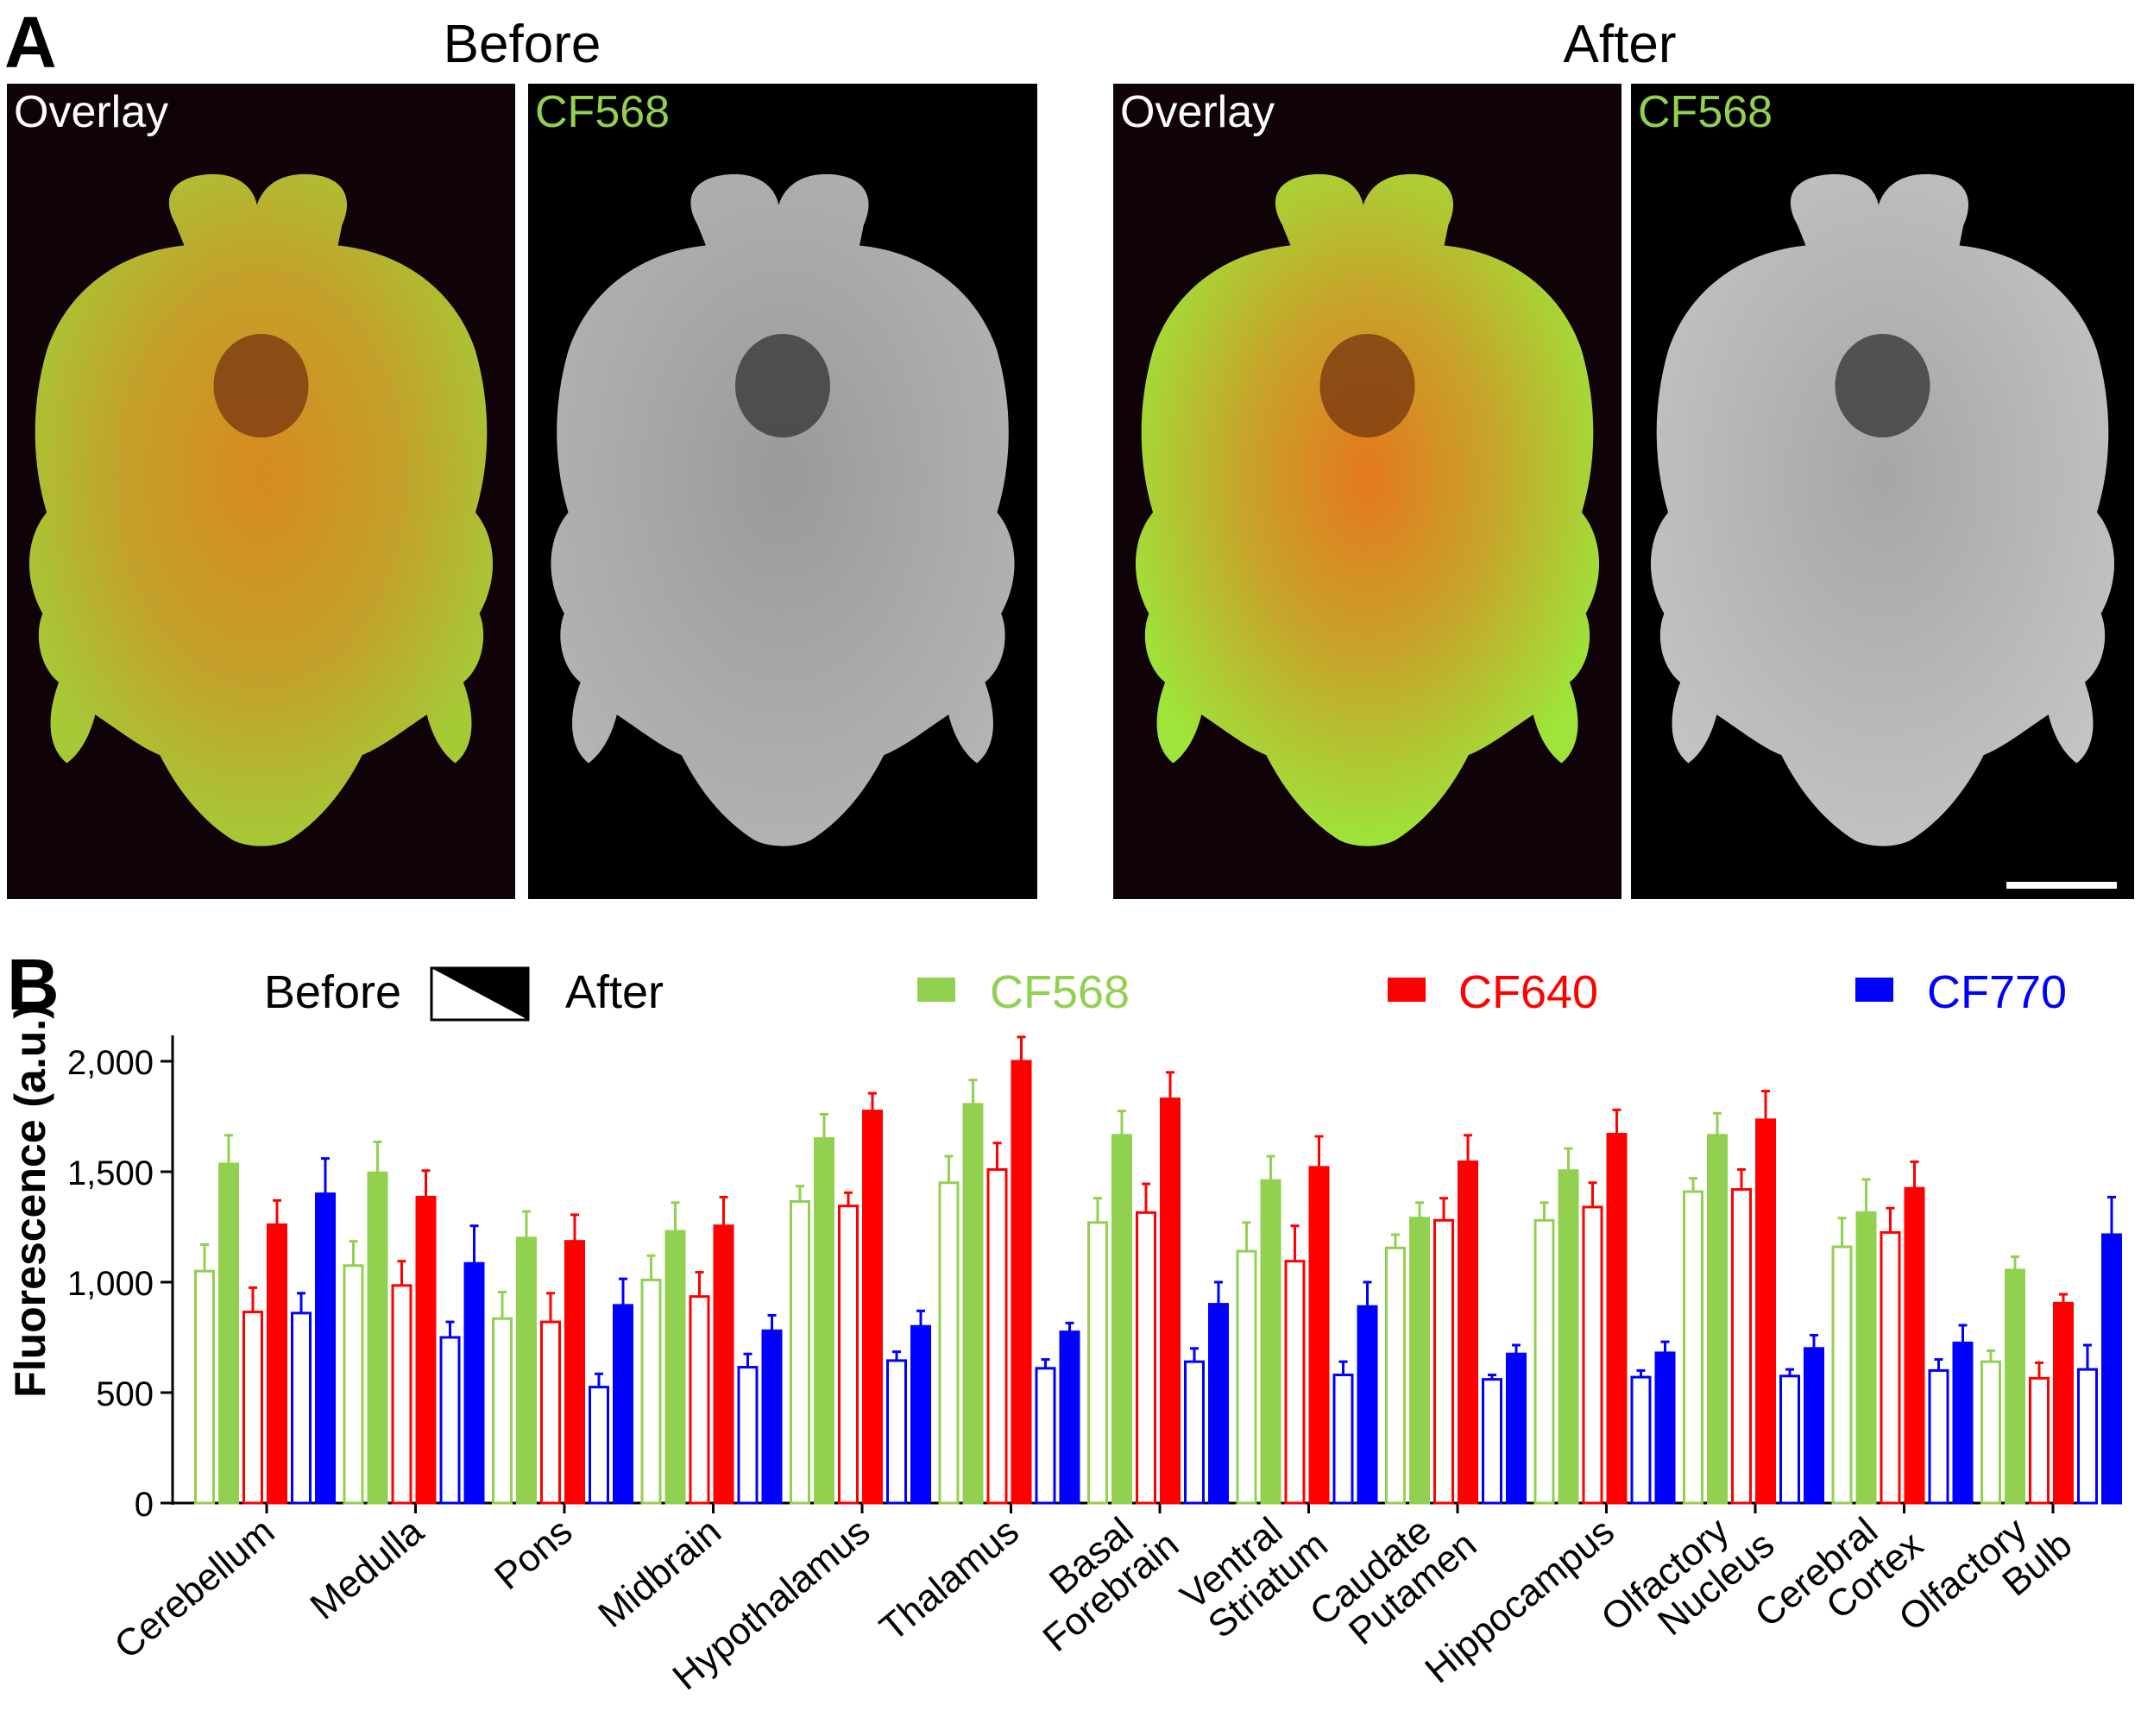 The height and width of the screenshot is (1736, 2141). Describe the element at coordinates (949, 1580) in the screenshot. I see `x-tick-label: Thalamus` at that location.